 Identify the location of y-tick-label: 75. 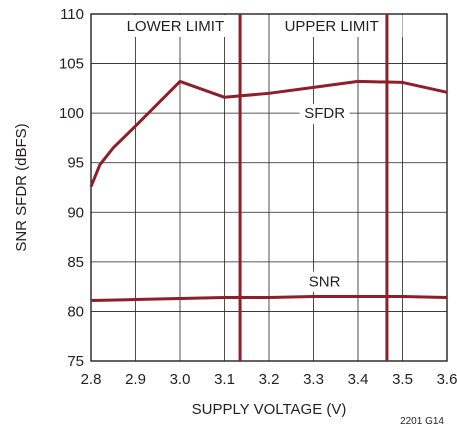
(75, 361).